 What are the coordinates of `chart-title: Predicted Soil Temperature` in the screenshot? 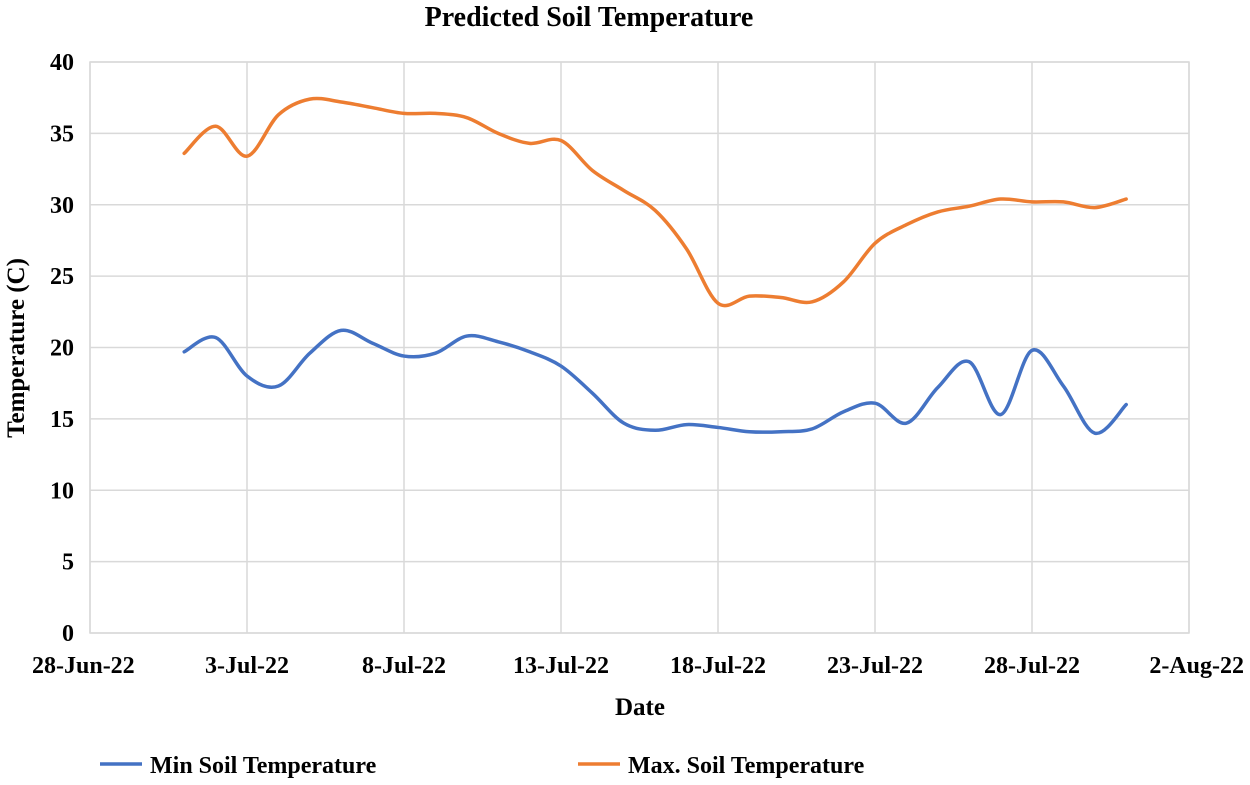 It's located at (589, 17).